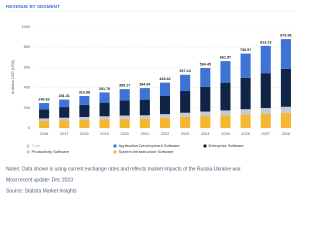 The width and height of the screenshot is (320, 240). Describe the element at coordinates (104, 134) in the screenshot. I see `x-tick-label: 2019` at that location.